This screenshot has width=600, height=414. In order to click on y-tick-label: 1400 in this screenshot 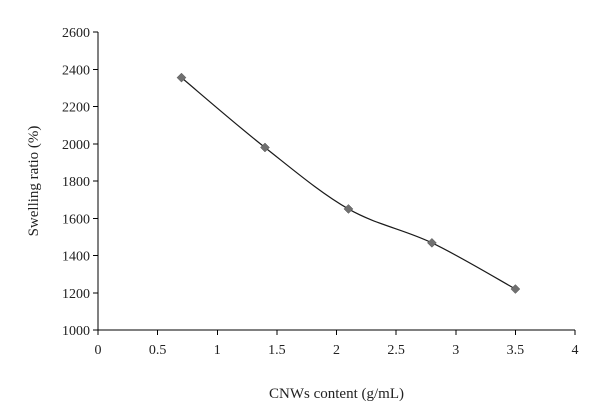, I will do `click(76, 257)`.